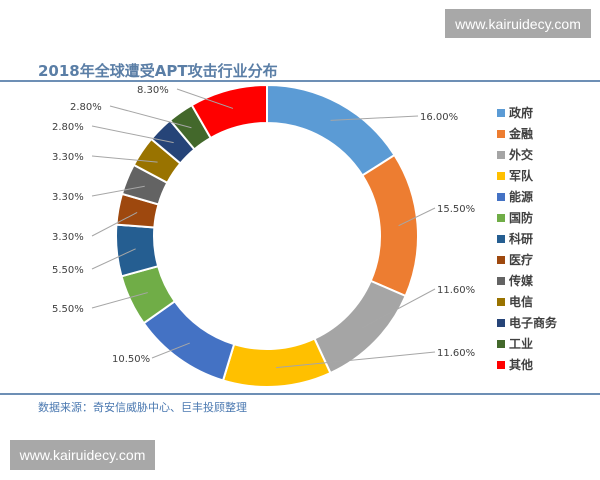 The image size is (600, 480). I want to click on chart-source: 数据来源：奇安信威胁中心、巨丰投顾整理, so click(142, 407).